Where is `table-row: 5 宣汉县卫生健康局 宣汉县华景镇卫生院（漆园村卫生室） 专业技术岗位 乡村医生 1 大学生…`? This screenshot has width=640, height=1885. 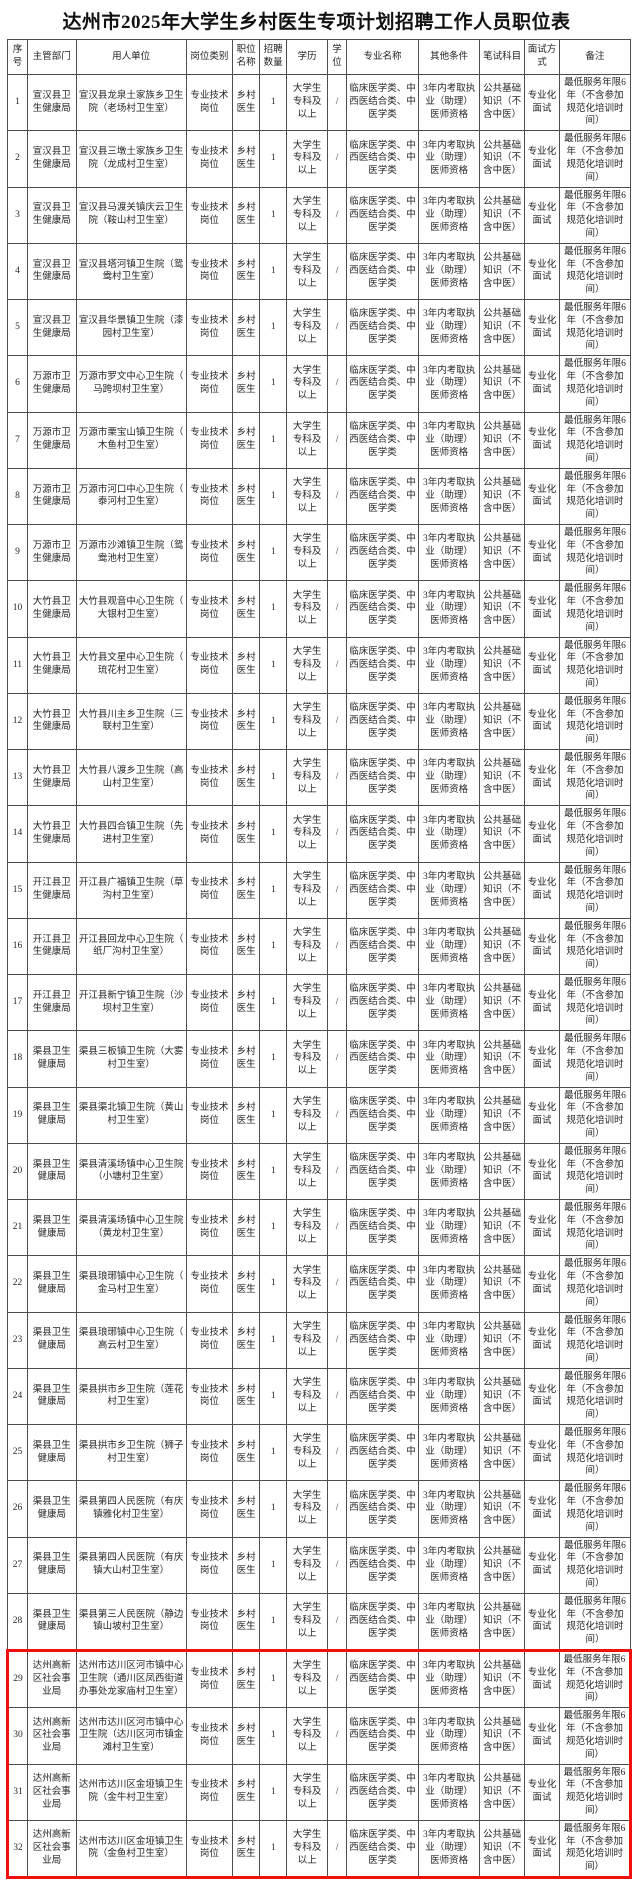
table-row: 5 宣汉县卫生健康局 宣汉县华景镇卫生院（漆园村卫生室） 专业技术岗位 乡村医生 1 大学生… is located at coordinates (319, 327).